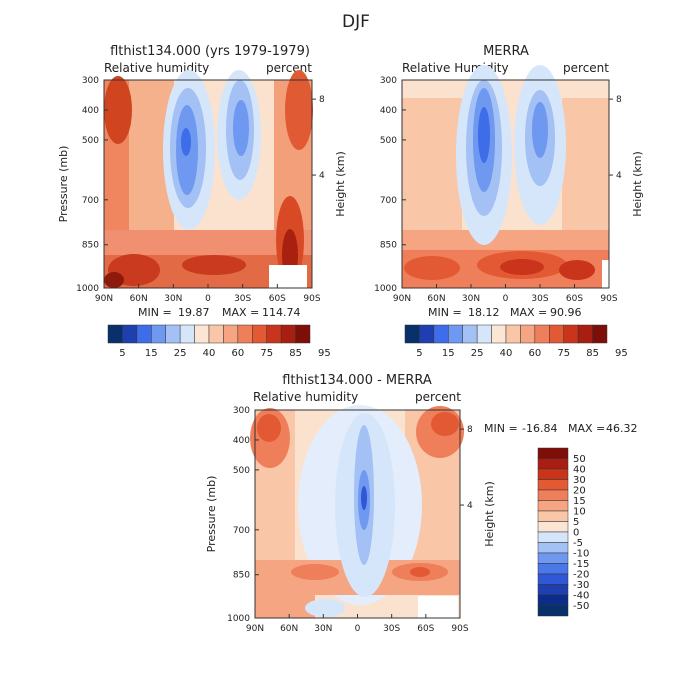 This screenshot has height=700, width=700. What do you see at coordinates (92, 185) in the screenshot?
I see `y-axis-ticks: 300 400 500 700 850 1000` at bounding box center [92, 185].